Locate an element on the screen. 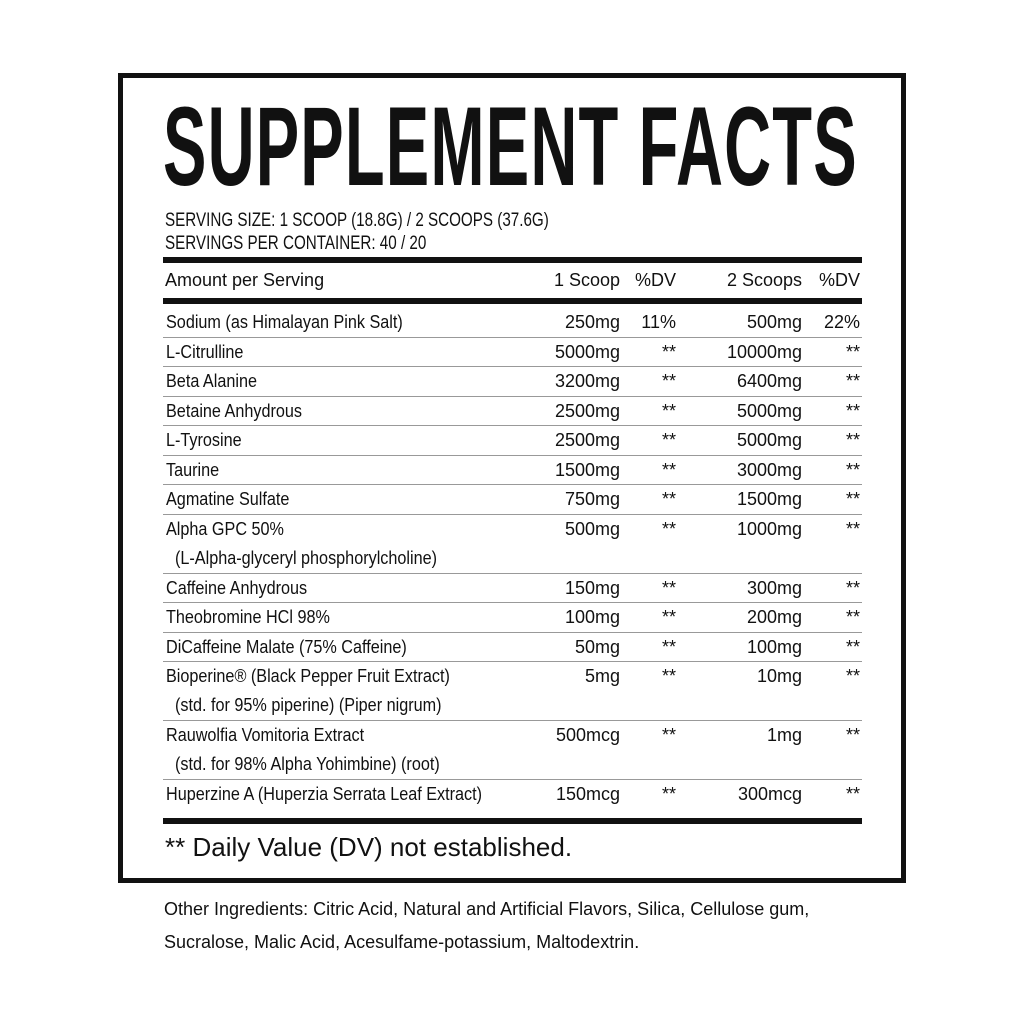 The image size is (1024, 1024). footnote: ** Daily Value (DV) not established. is located at coordinates (369, 847).